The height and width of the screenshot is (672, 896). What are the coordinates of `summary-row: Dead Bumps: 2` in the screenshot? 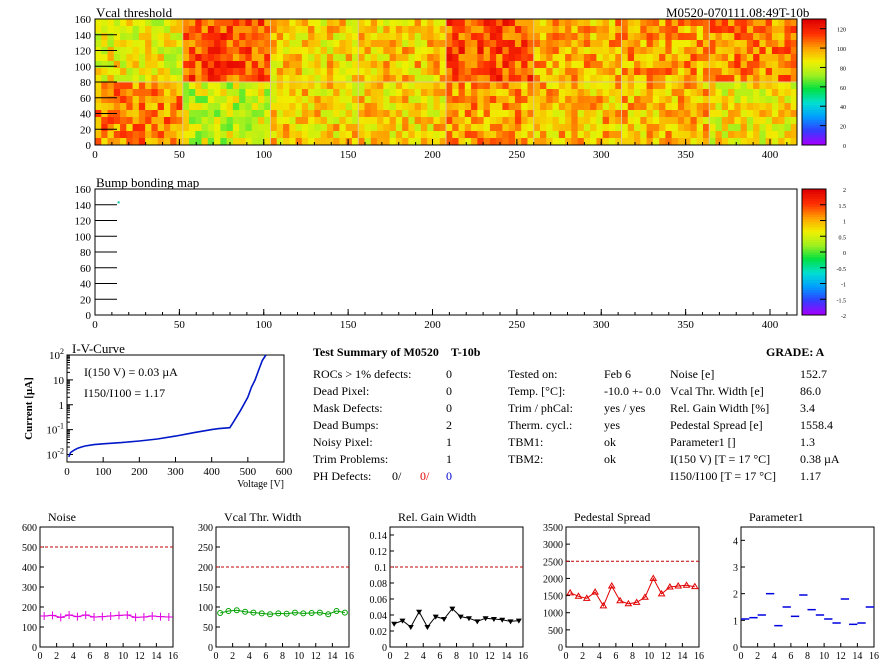 It's located at (382, 425).